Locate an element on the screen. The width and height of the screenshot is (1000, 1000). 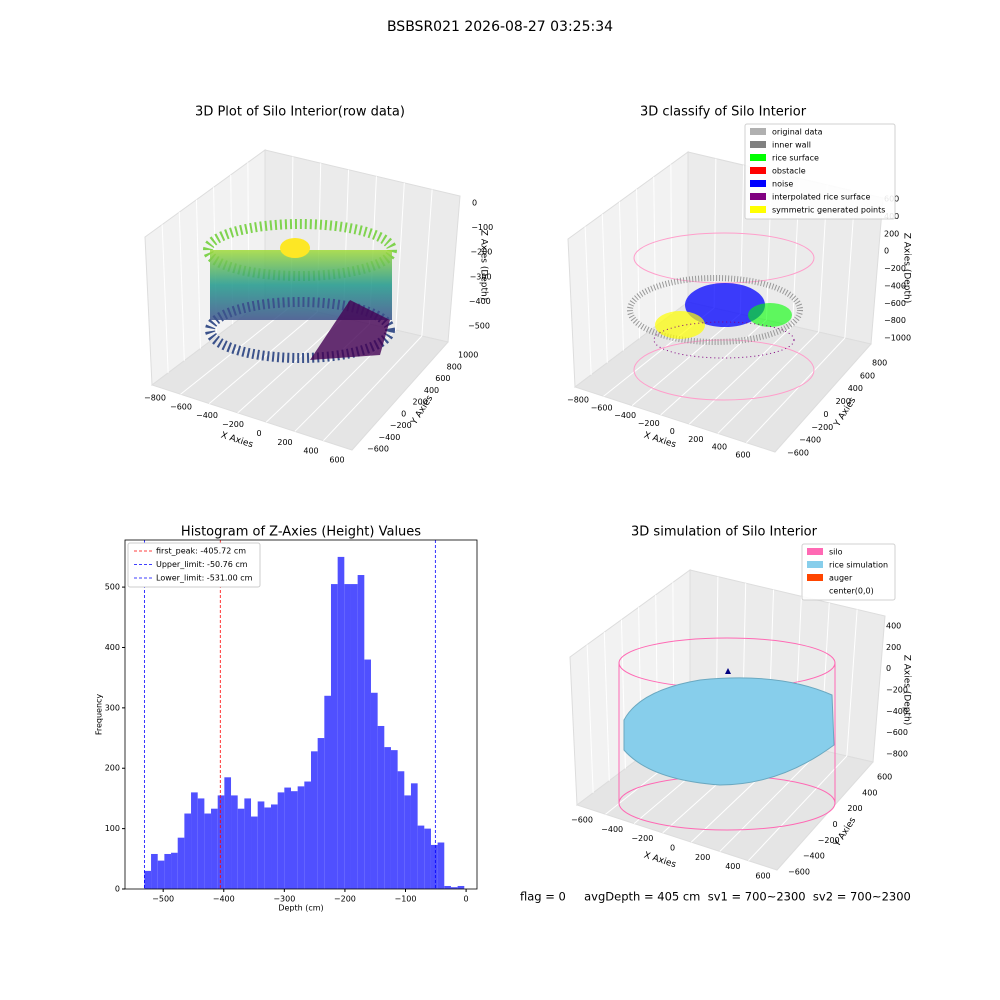
legend-label: original data is located at coordinates (797, 132).